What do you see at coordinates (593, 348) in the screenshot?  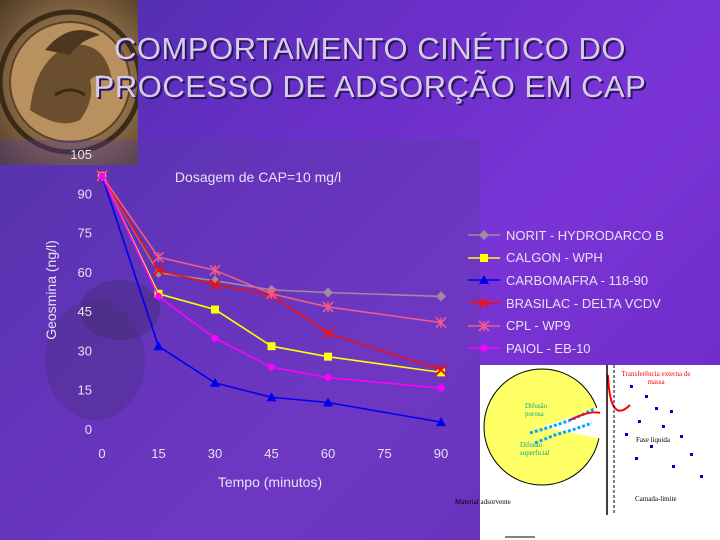 I see `legend-item-paiol: PAIOL - EB-10` at bounding box center [593, 348].